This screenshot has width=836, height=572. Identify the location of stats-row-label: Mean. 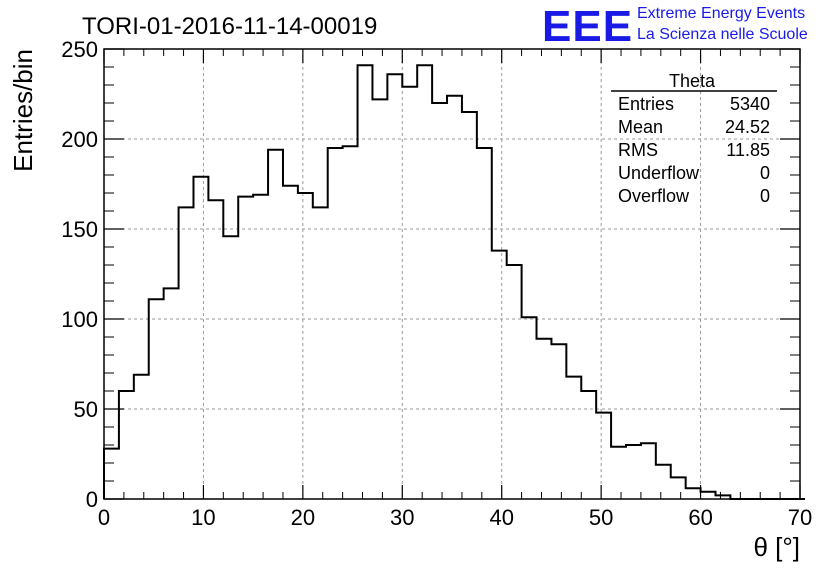
(640, 127).